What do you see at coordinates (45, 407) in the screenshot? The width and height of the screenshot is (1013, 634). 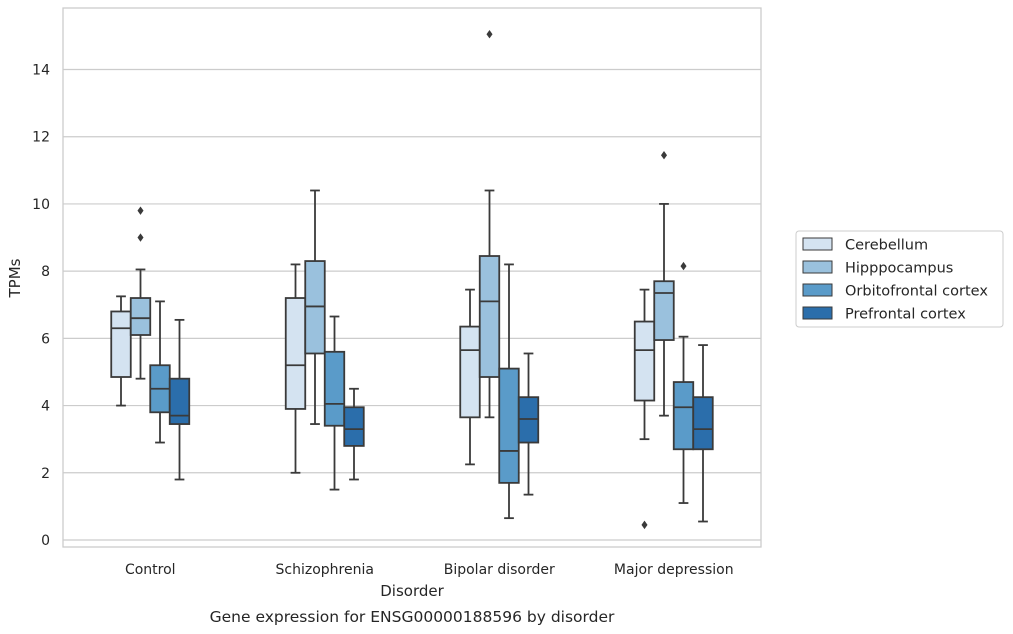 I see `y-tick-label: 4` at bounding box center [45, 407].